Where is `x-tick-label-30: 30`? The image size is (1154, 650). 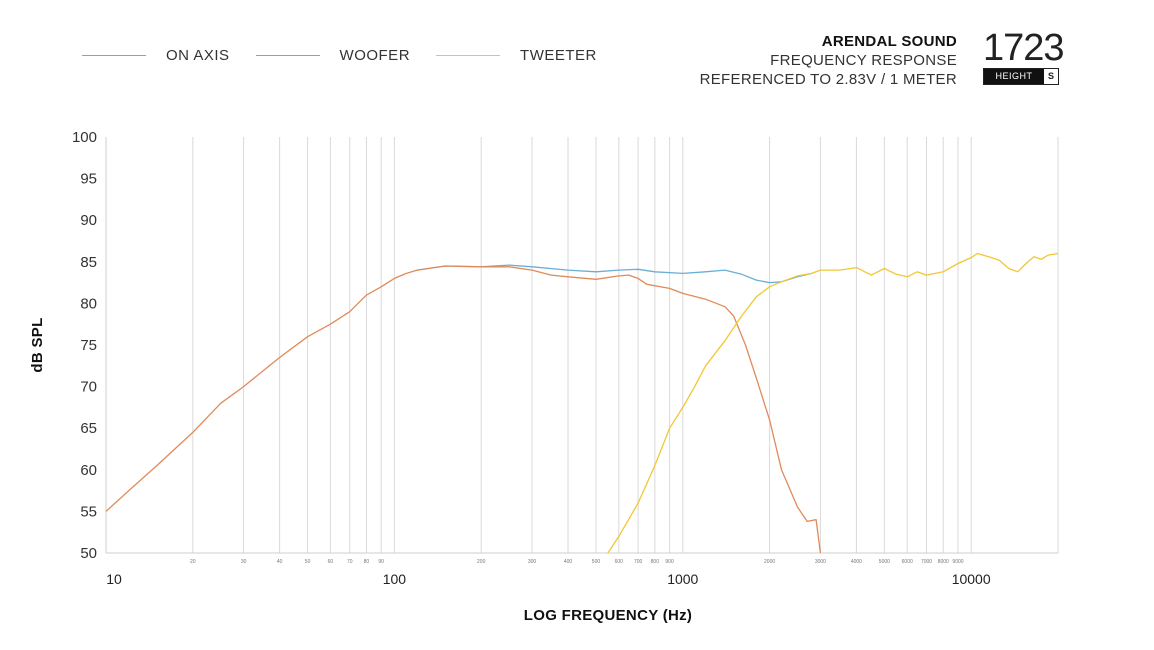 x-tick-label-30: 30 is located at coordinates (244, 562).